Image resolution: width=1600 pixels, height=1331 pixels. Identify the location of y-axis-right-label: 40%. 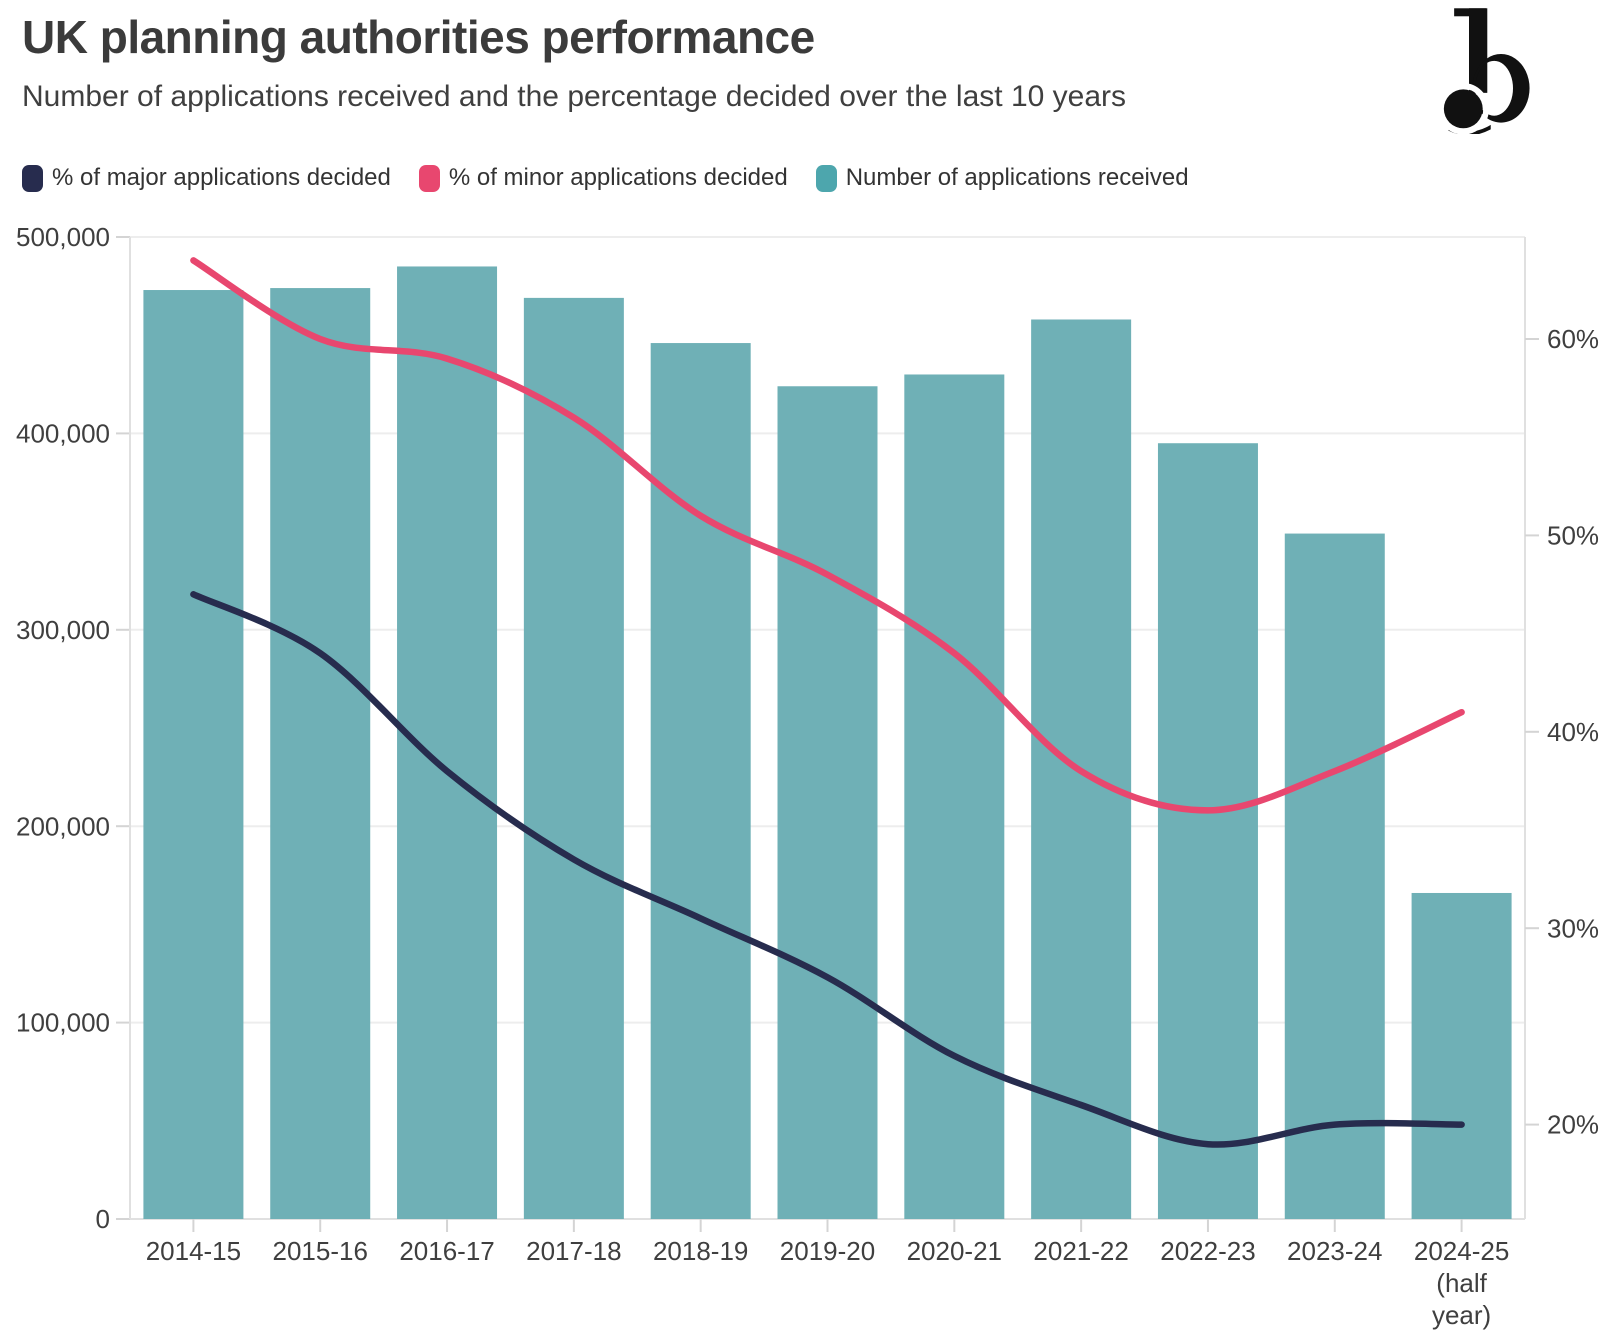
(1573, 732).